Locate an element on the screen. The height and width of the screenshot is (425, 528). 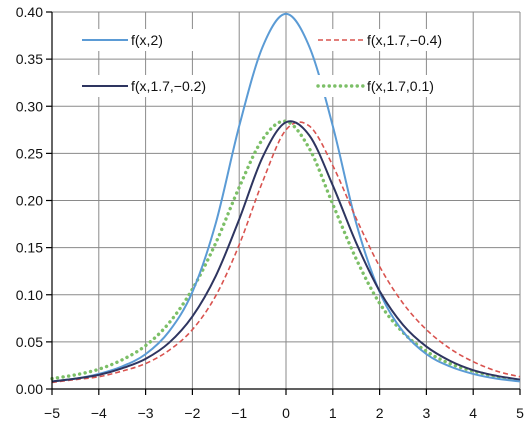
x-tick-label: 3 is located at coordinates (427, 413).